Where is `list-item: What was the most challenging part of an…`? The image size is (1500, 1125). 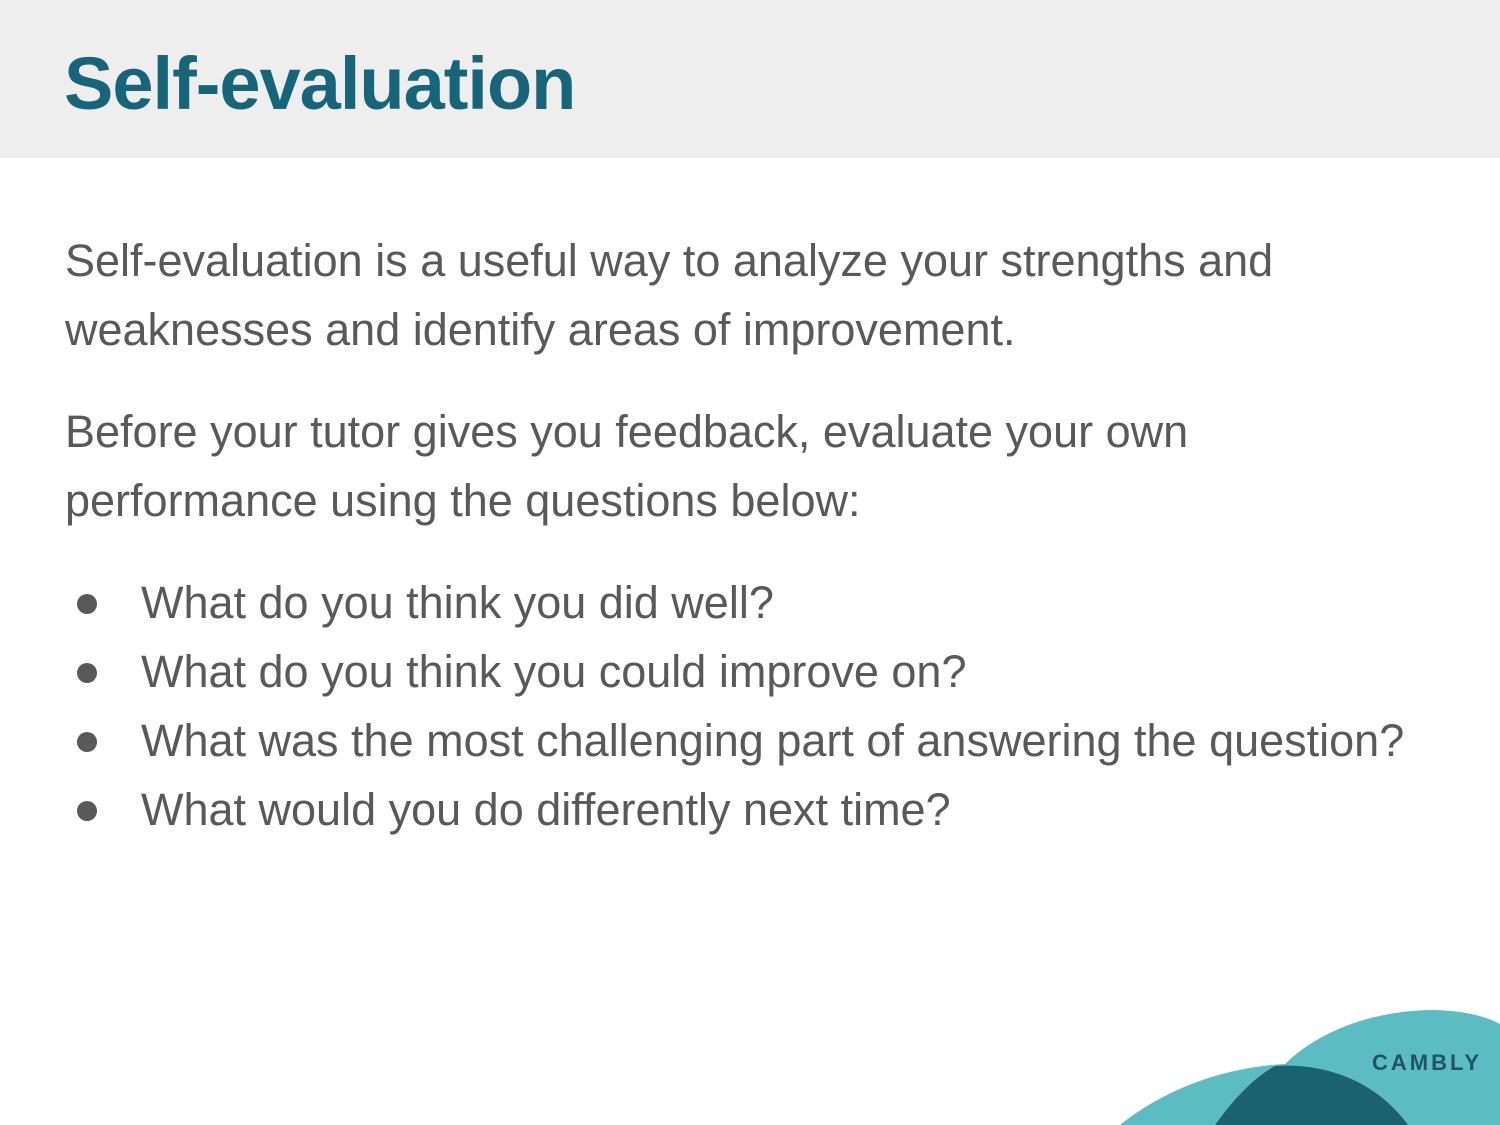
list-item: What was the most challenging part of an… is located at coordinates (755, 740).